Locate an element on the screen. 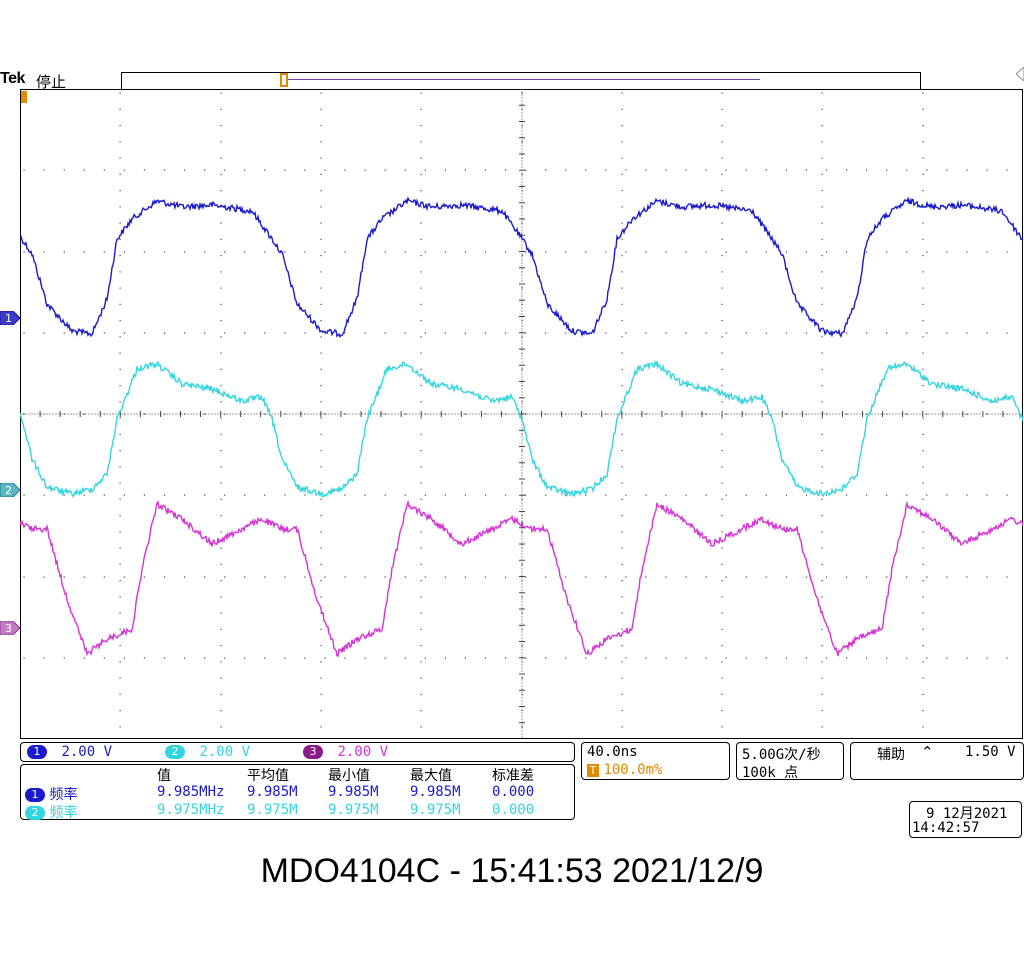 This screenshot has height=960, width=1024. ch1-trace is located at coordinates (521, 267).